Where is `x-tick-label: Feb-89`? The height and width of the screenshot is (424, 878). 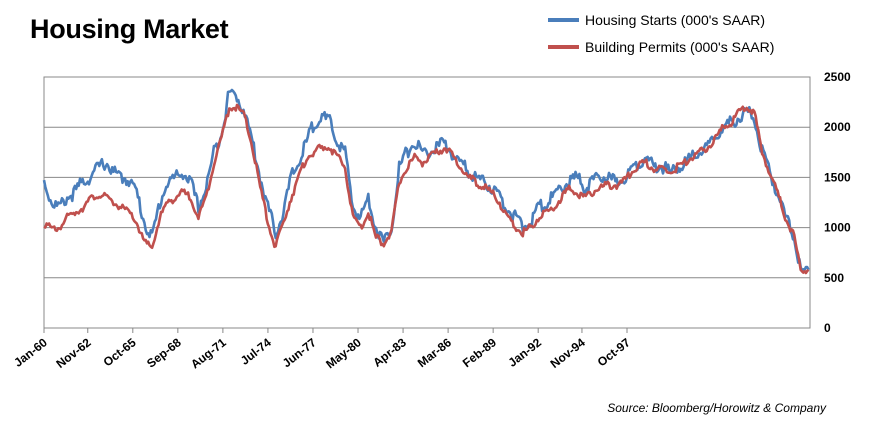 x-tick-label: Feb-89 is located at coordinates (479, 352).